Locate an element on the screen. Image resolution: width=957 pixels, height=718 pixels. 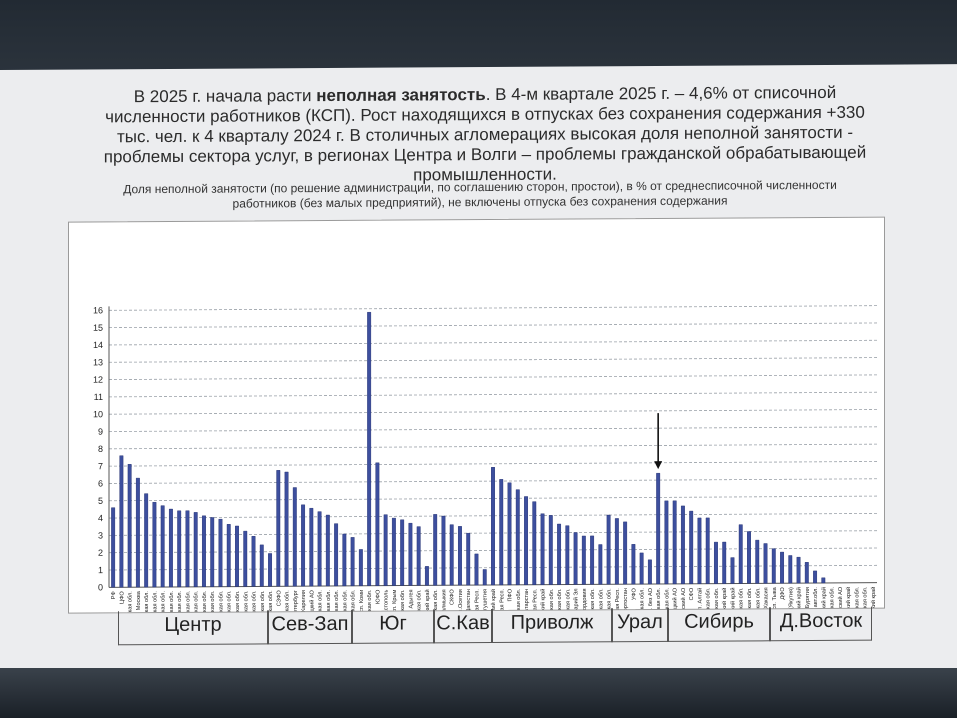
category-label: Астраханская обл. is located at coordinates (436, 601).